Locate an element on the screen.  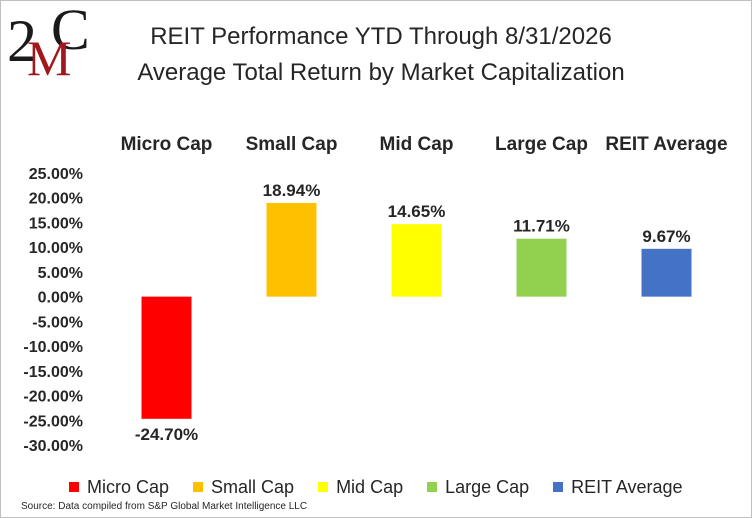
data-label: 18.94% is located at coordinates (292, 190).